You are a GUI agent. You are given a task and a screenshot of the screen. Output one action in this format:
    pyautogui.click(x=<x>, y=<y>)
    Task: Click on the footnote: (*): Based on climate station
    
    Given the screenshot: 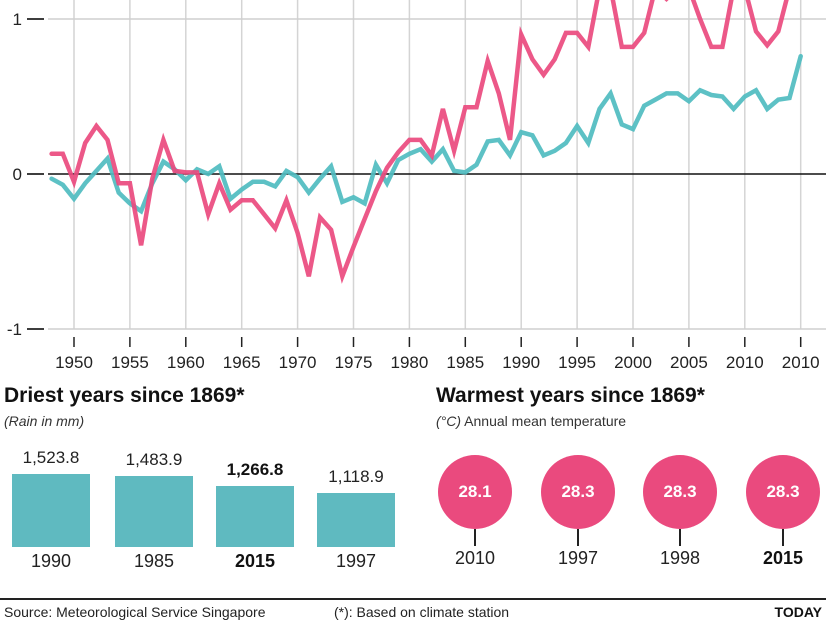 What is the action you would take?
    pyautogui.click(x=422, y=612)
    